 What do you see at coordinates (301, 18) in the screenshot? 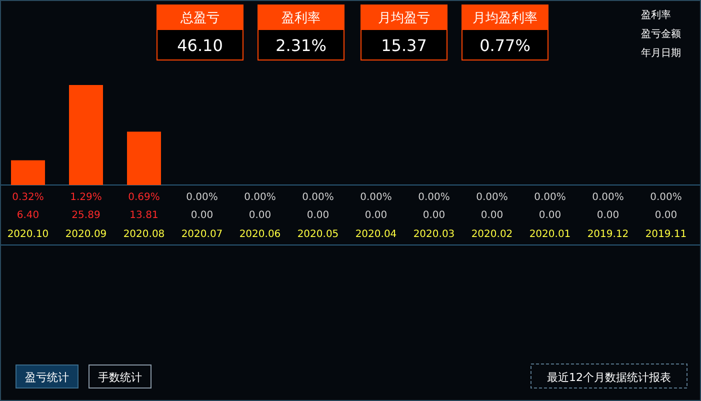
I see `category-label: 盈利率` at bounding box center [301, 18].